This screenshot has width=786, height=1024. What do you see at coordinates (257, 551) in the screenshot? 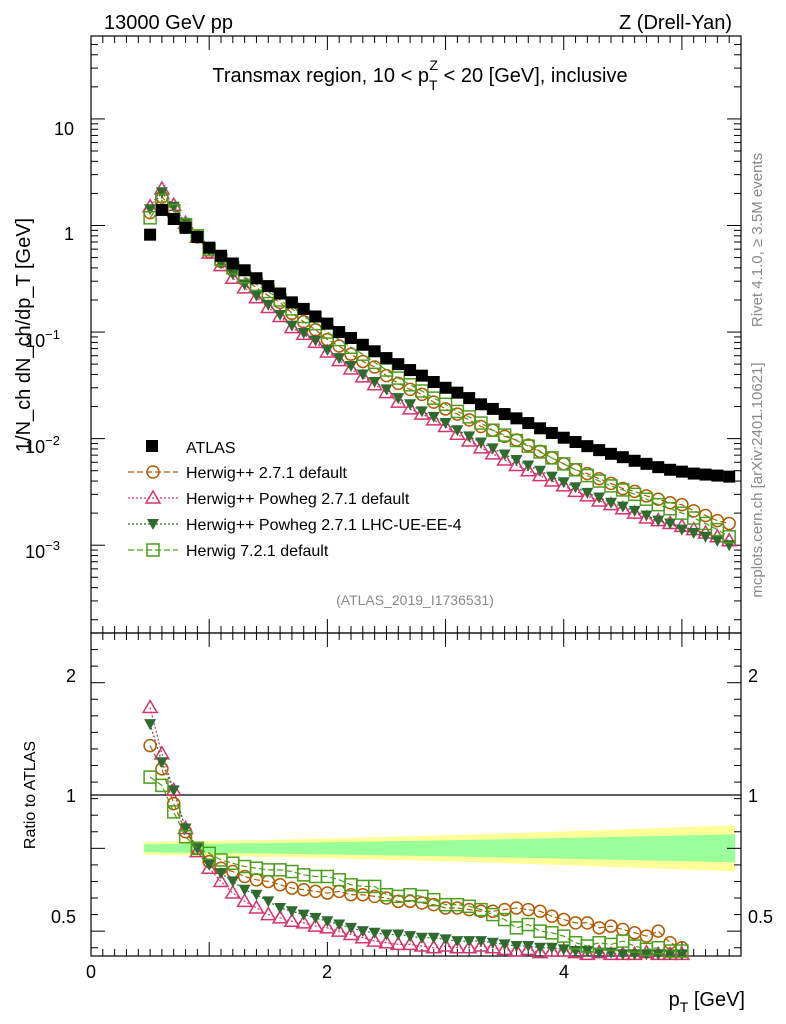
I see `legend-herwig7: Herwig 7.2.1 default` at bounding box center [257, 551].